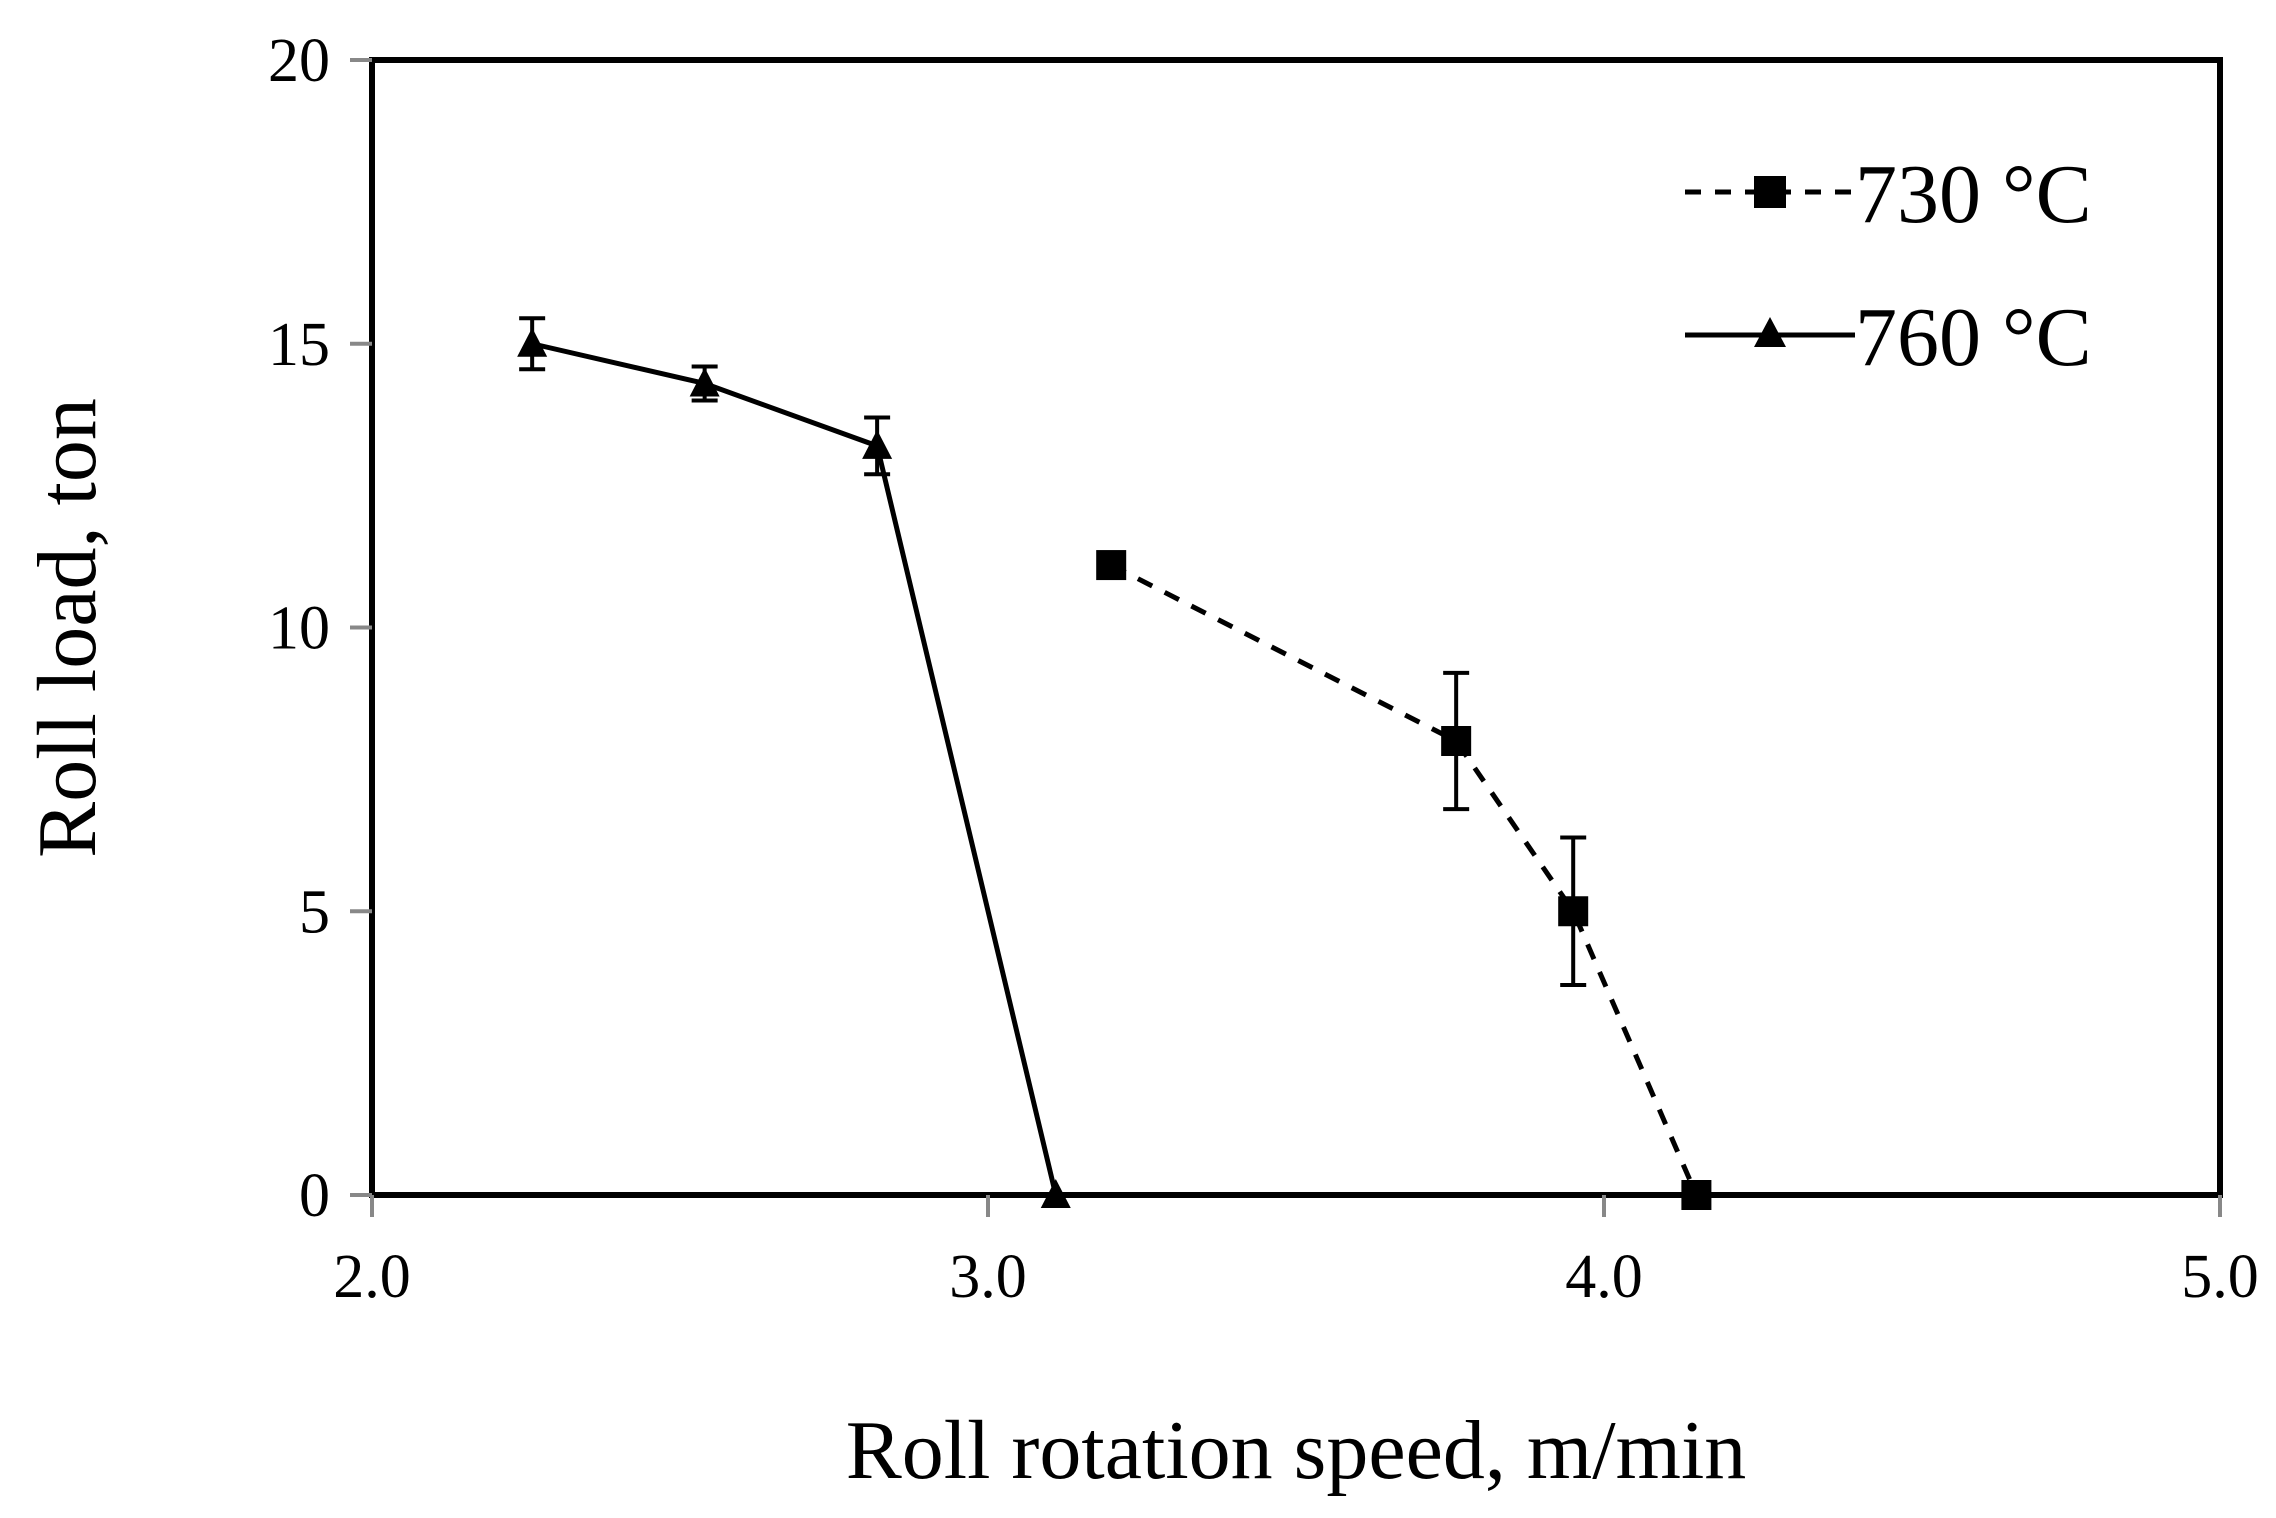 Image resolution: width=2276 pixels, height=1518 pixels. What do you see at coordinates (1296, 1450) in the screenshot?
I see `x-axis-title: Roll rotation speed, m/min` at bounding box center [1296, 1450].